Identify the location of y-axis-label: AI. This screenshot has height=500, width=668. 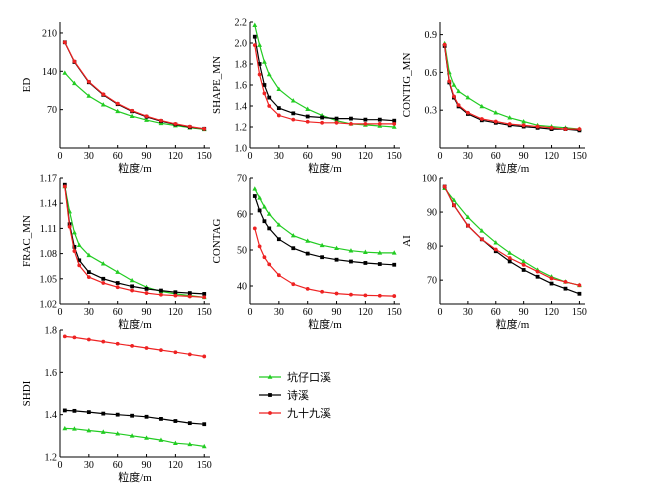
(407, 241).